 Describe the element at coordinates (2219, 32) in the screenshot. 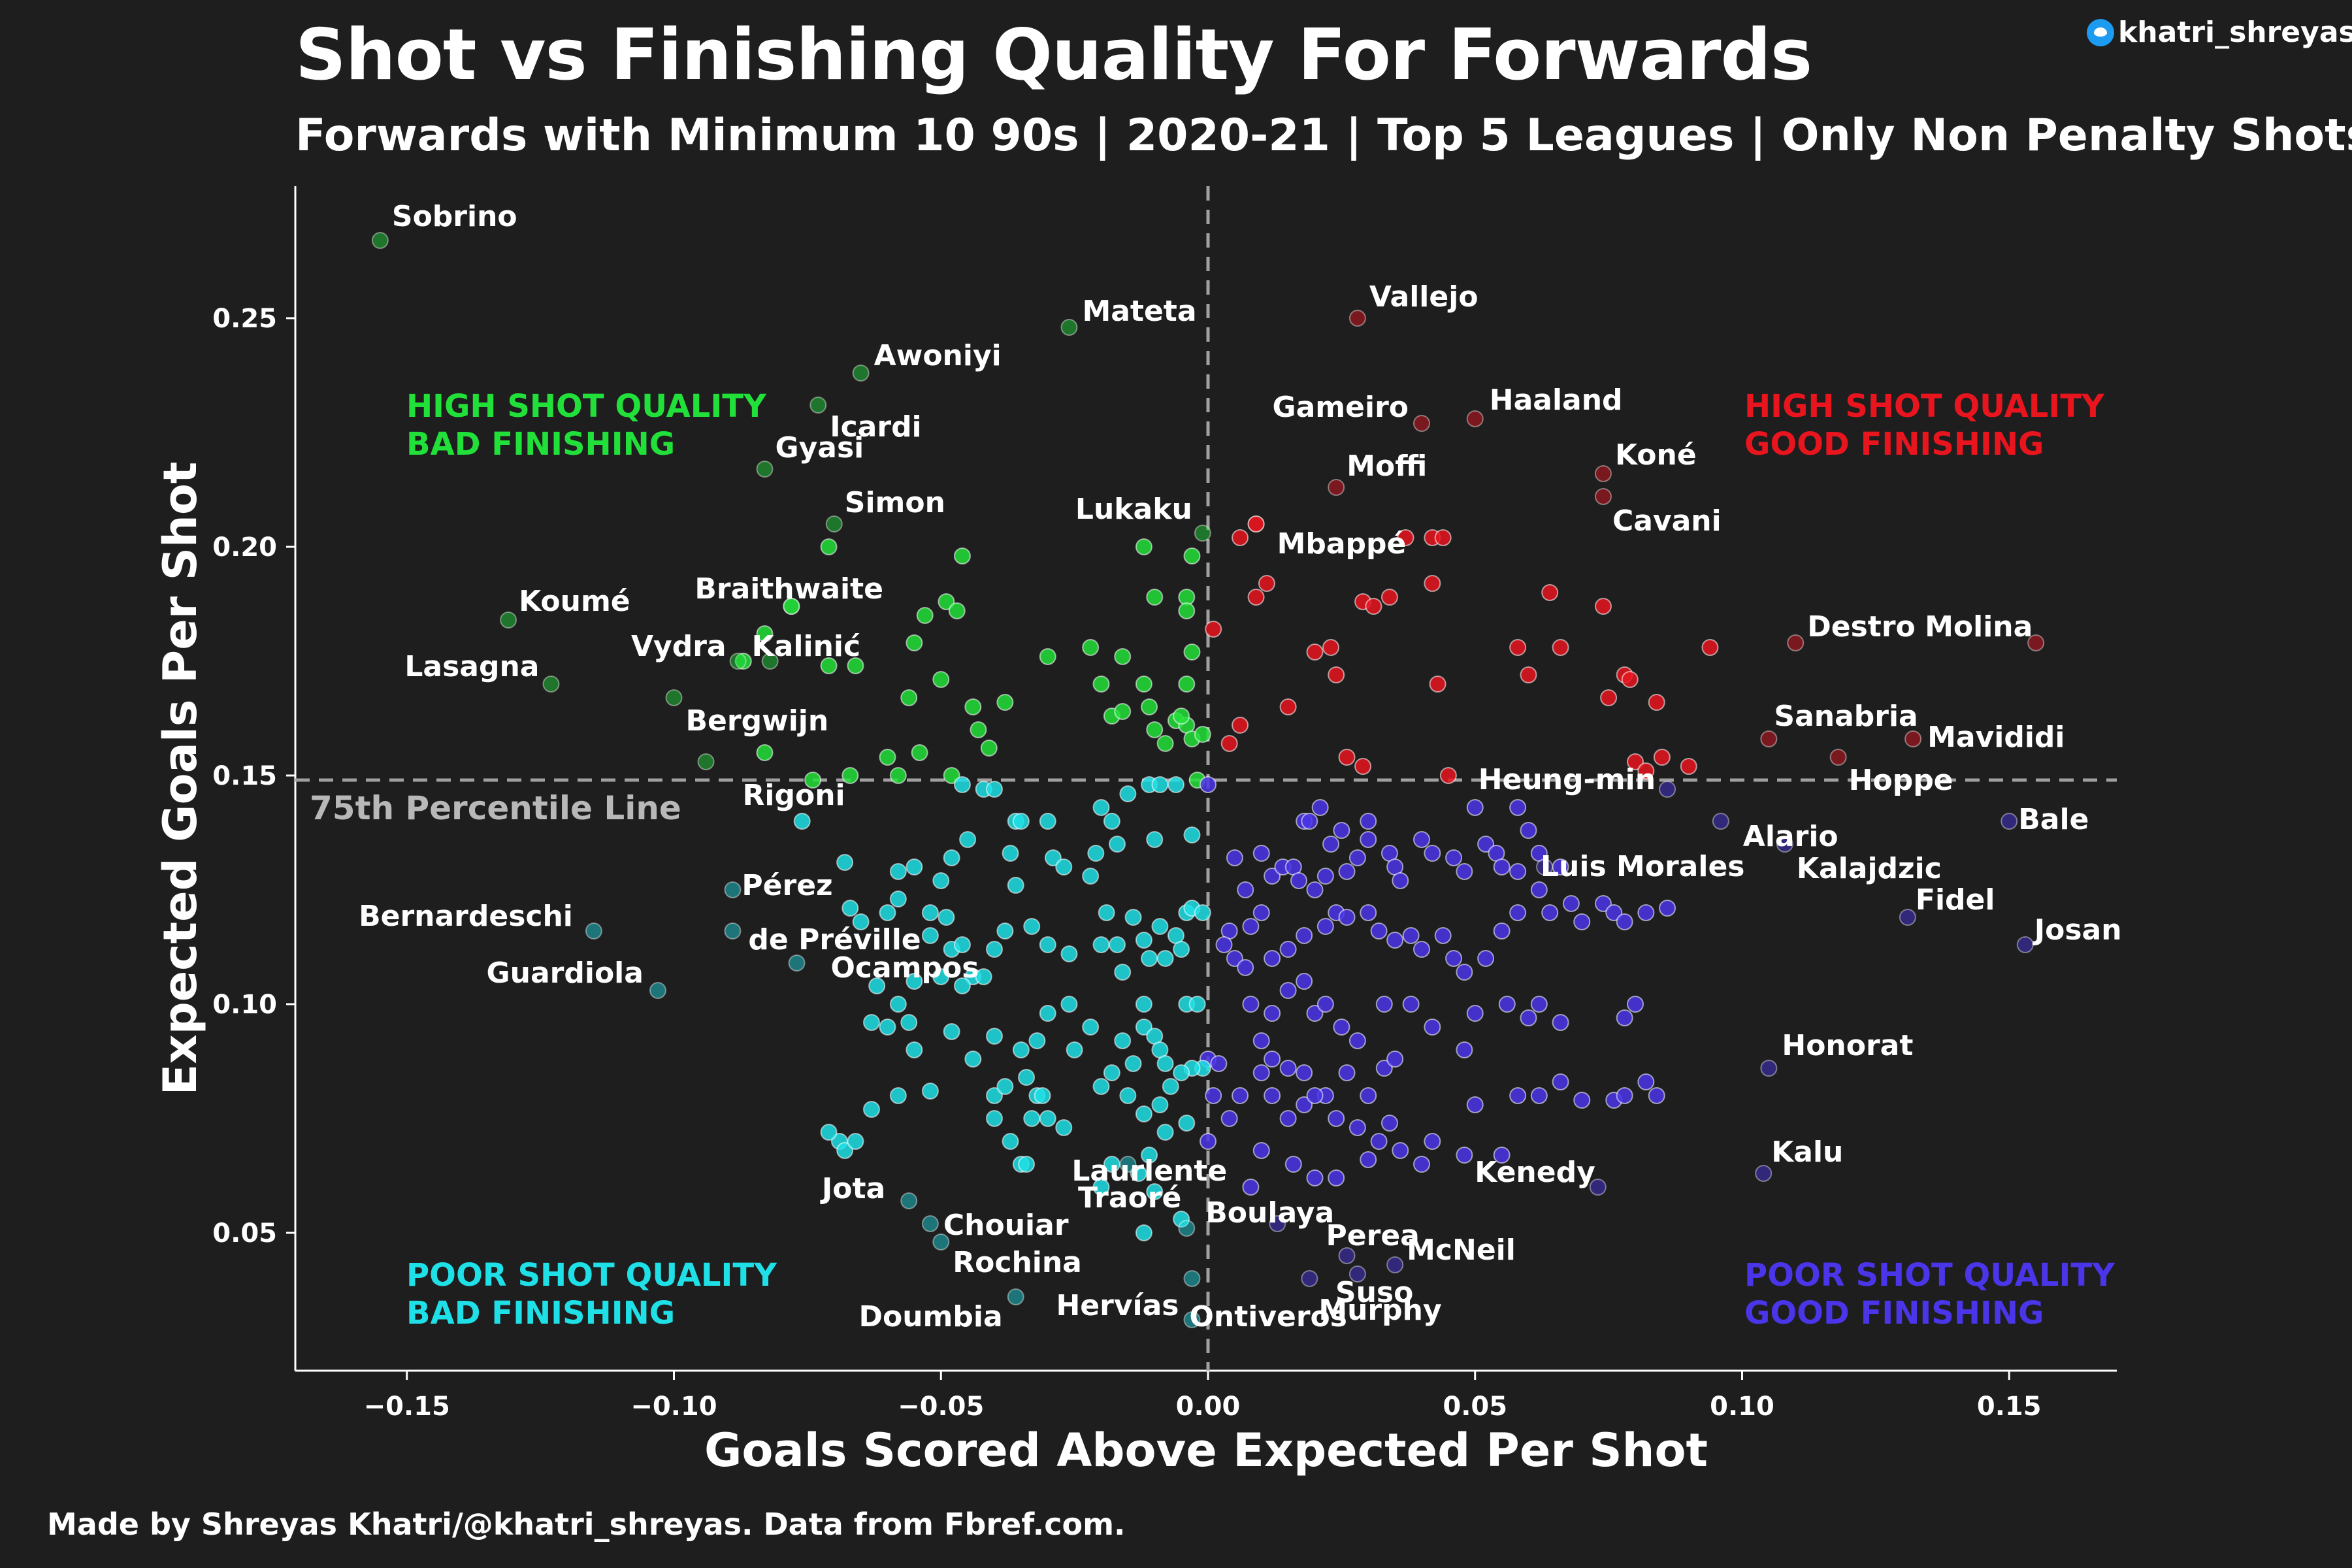

I see `twitter-handle: khatri_shreyas` at that location.